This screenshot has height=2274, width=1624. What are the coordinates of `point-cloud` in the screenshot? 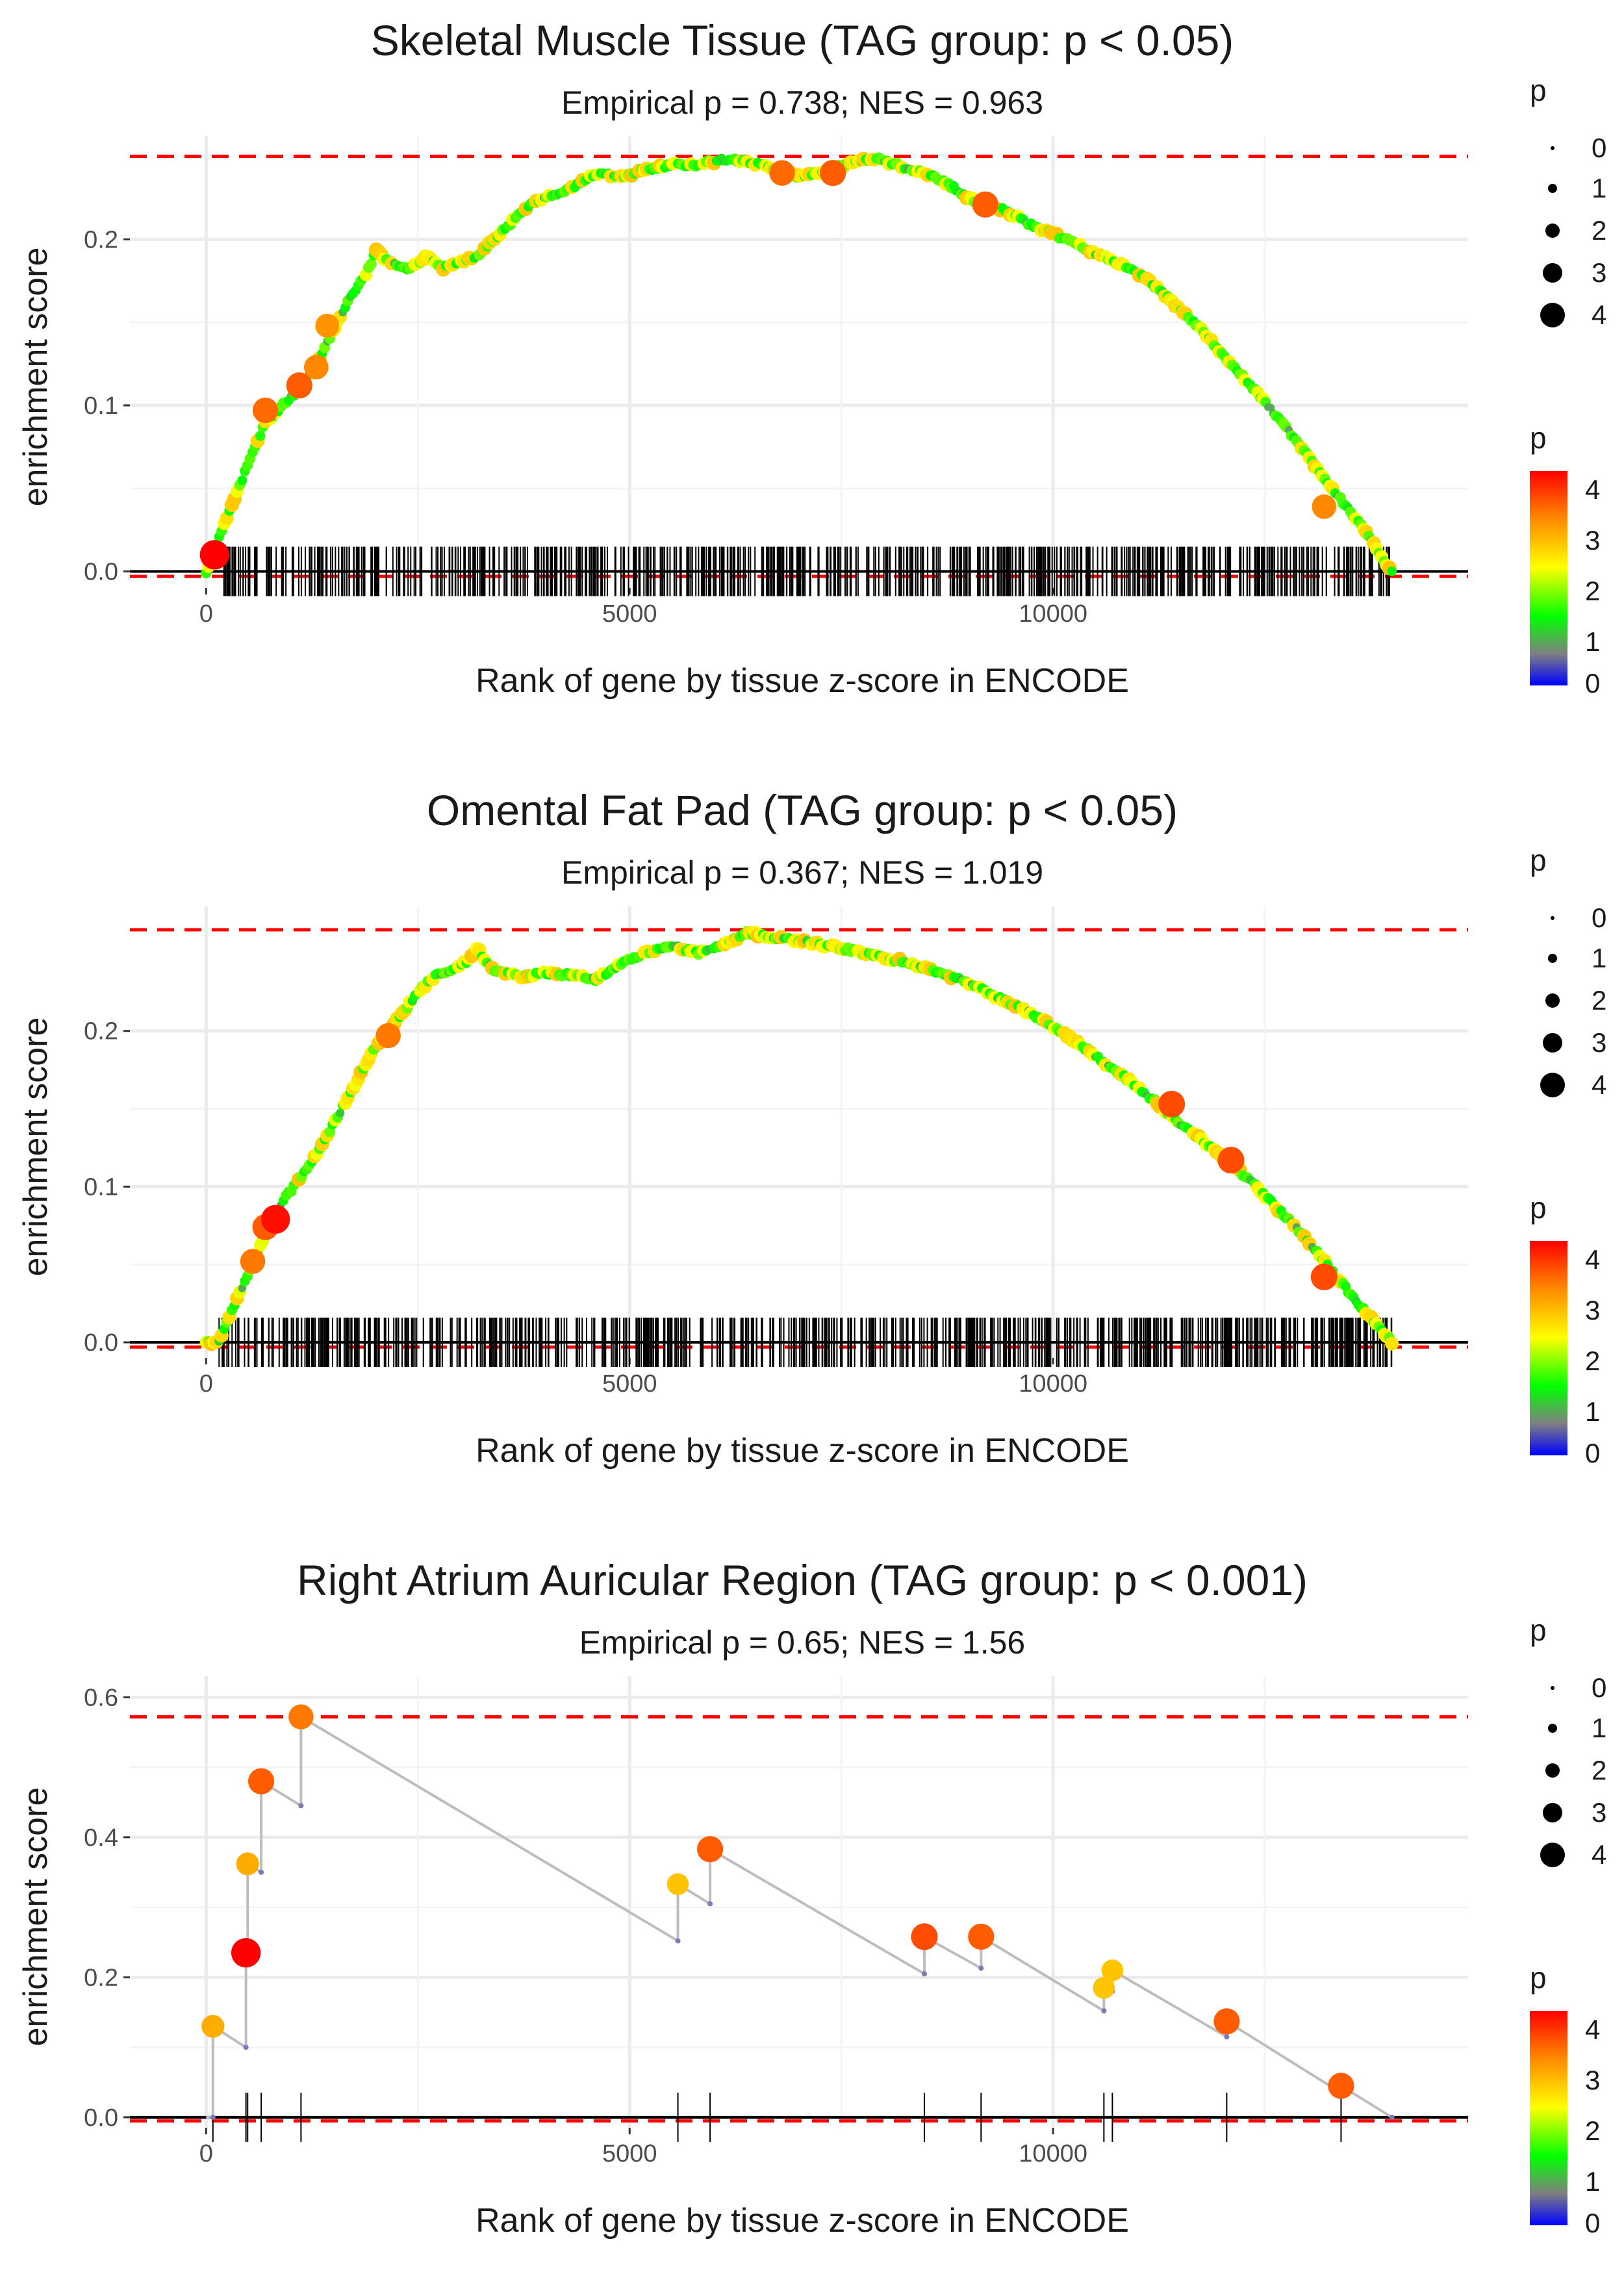 It's located at (799, 365).